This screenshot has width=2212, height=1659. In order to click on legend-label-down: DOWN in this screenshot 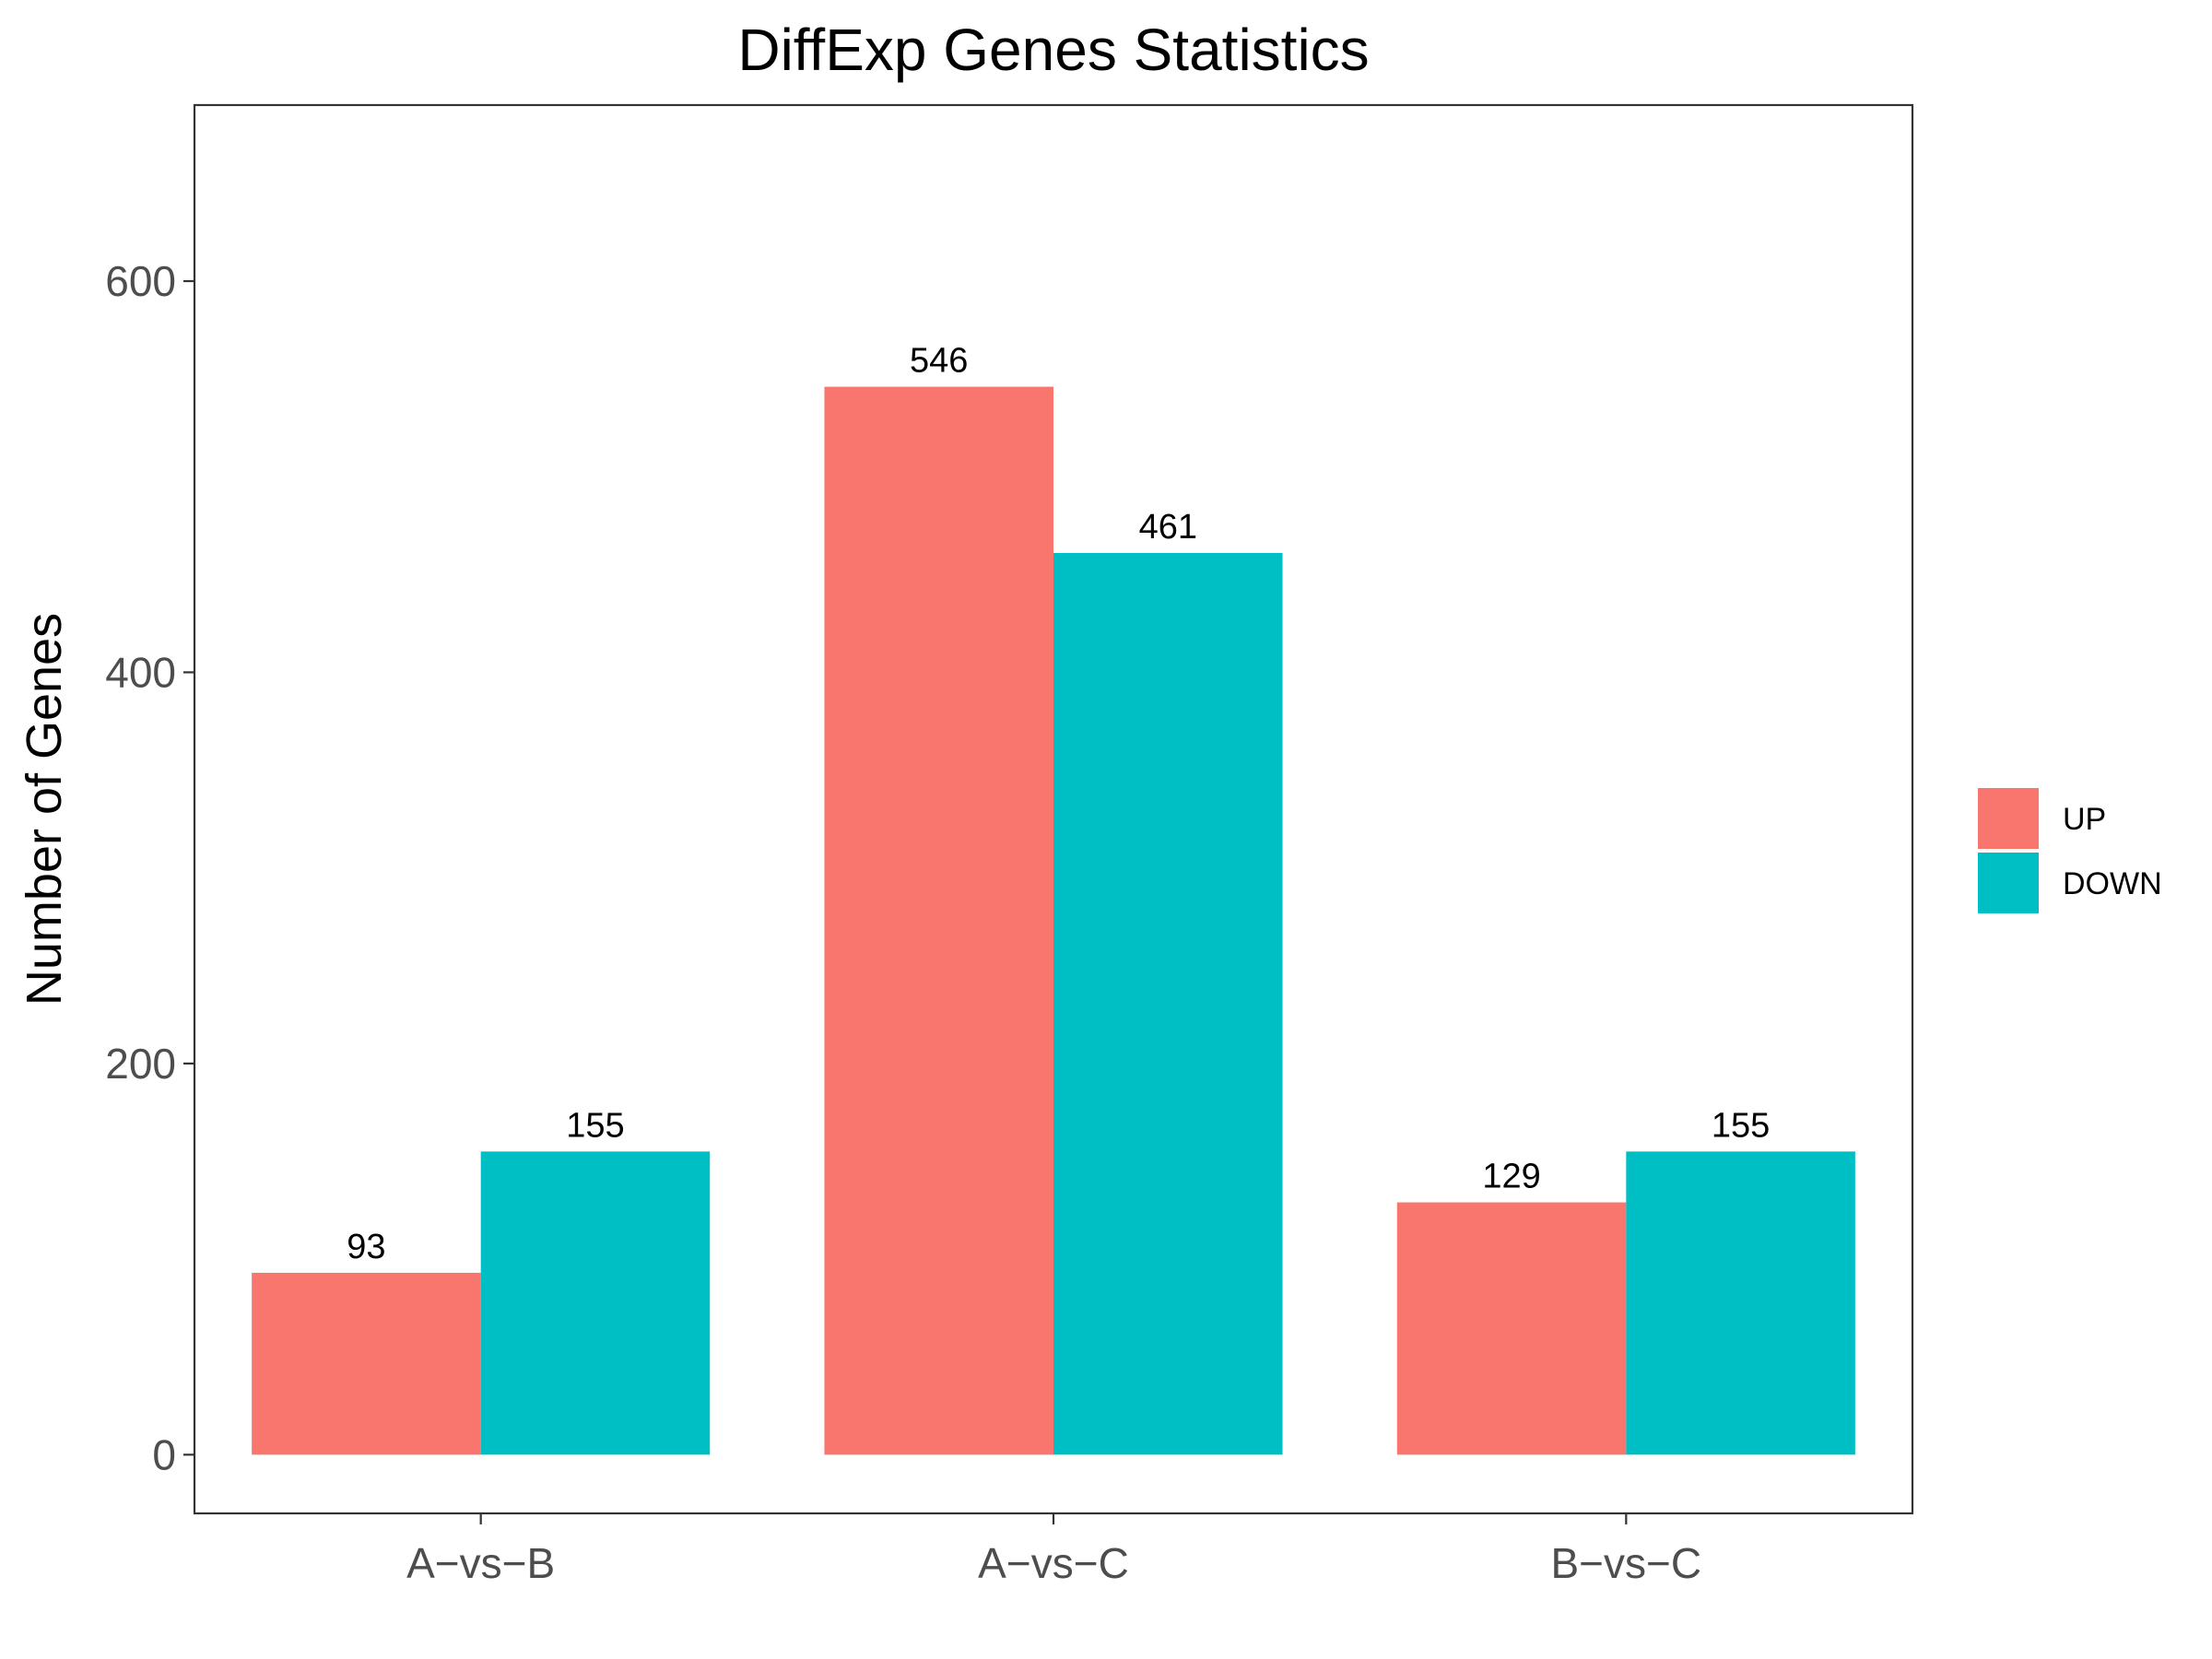, I will do `click(2112, 883)`.